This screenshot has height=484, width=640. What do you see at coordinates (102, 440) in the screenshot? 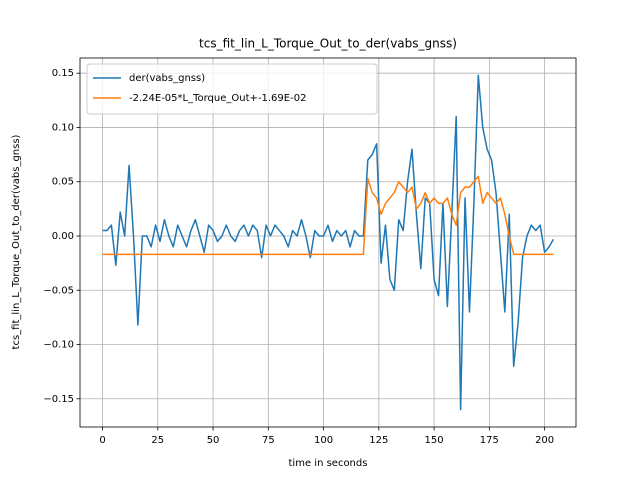
I see `x-tick-label: 0` at bounding box center [102, 440].